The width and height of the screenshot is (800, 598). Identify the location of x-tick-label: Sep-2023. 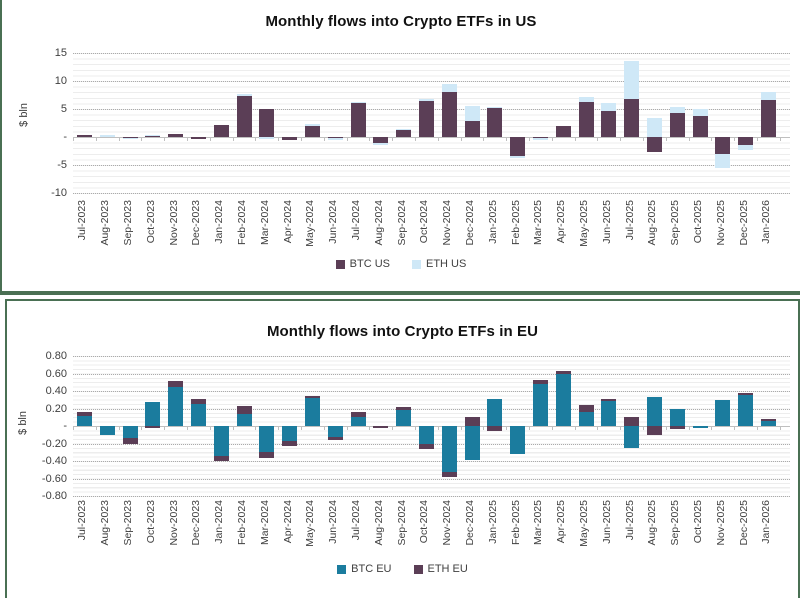
(128, 223).